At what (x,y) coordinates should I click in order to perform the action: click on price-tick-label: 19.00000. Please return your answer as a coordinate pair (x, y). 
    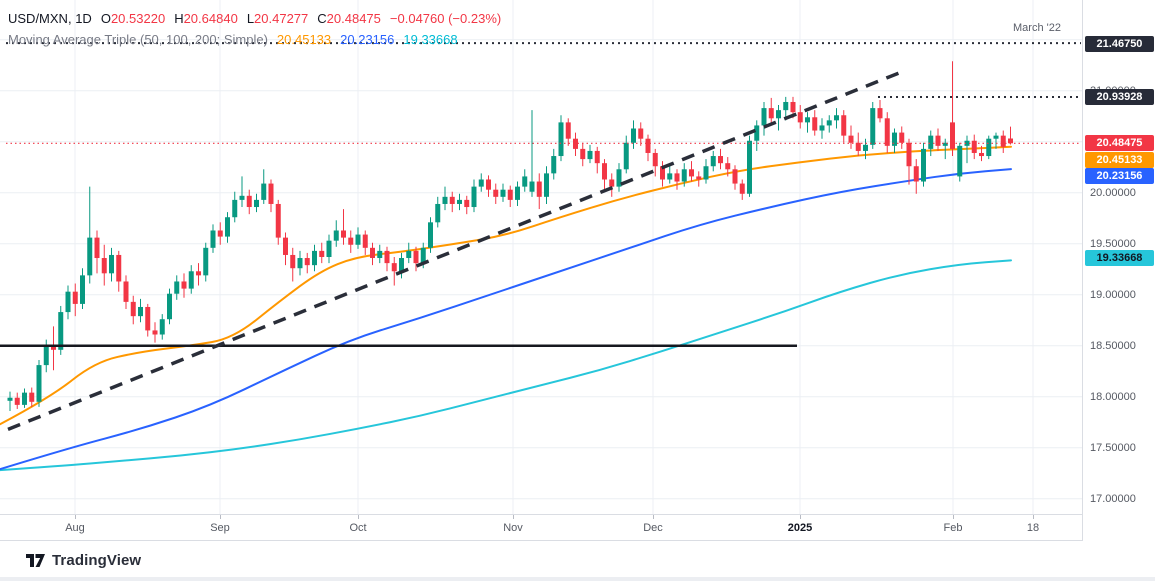
    Looking at the image, I should click on (1113, 294).